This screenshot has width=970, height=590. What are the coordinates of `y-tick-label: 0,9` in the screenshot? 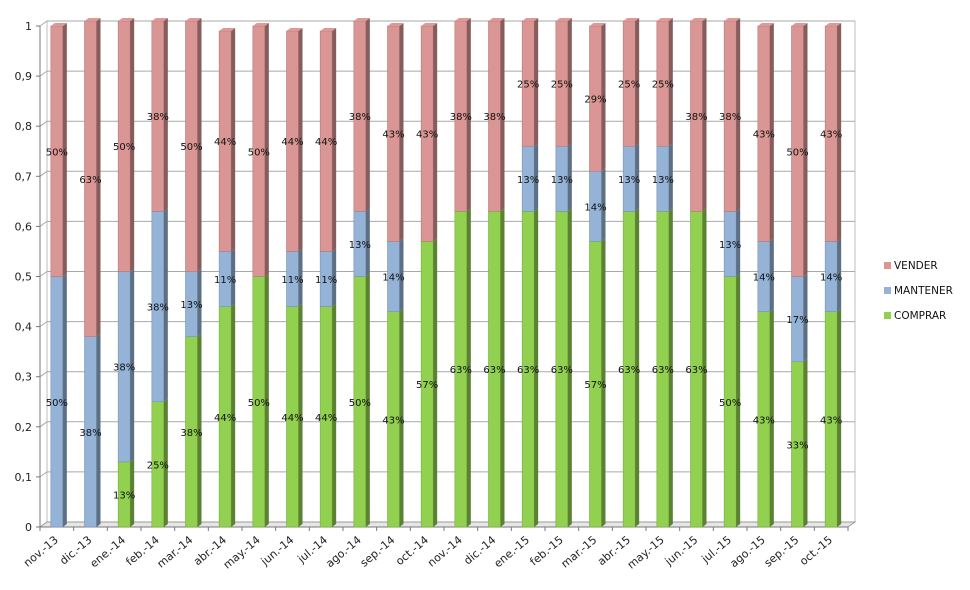 It's located at (24, 76).